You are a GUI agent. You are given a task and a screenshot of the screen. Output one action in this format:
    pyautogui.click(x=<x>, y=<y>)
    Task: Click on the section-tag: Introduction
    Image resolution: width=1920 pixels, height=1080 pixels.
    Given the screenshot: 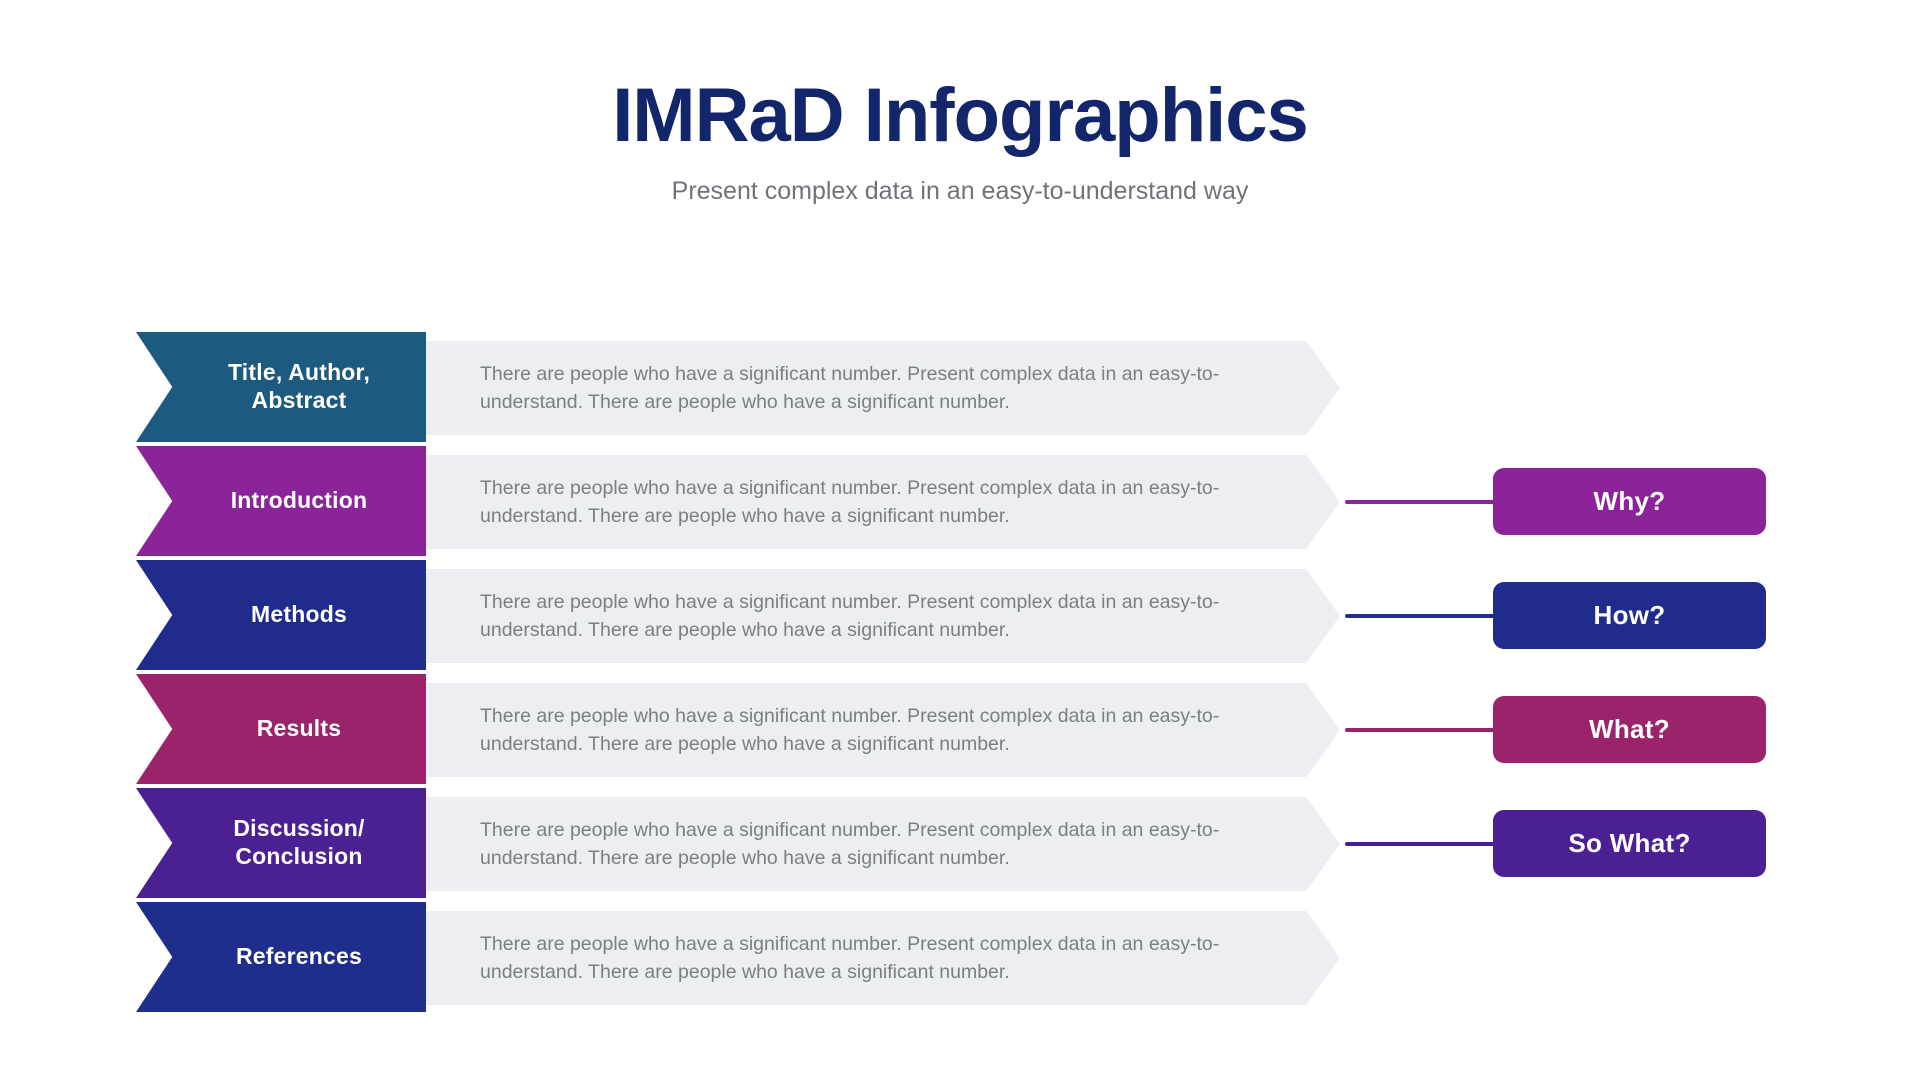 What is the action you would take?
    pyautogui.click(x=281, y=501)
    